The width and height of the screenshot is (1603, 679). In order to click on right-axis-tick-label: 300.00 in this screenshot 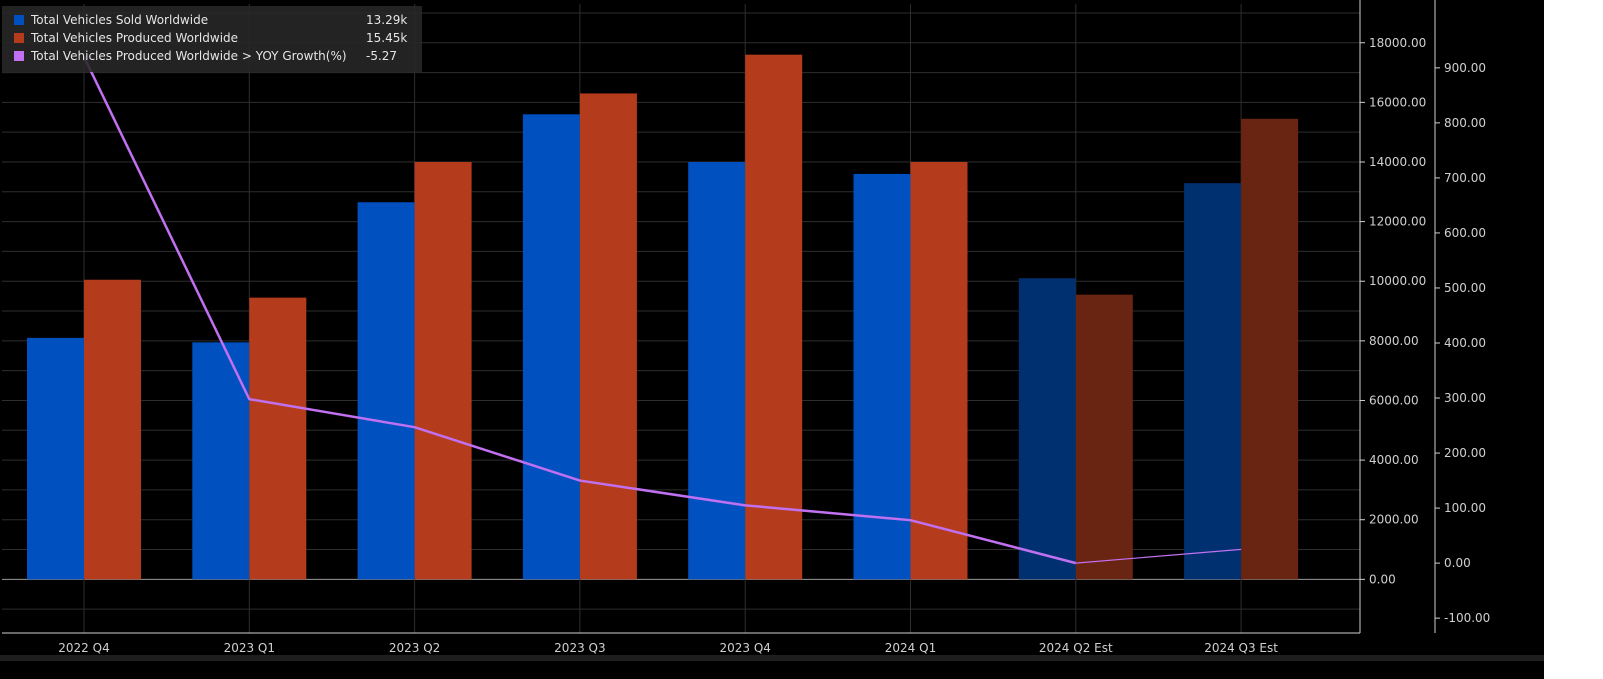, I will do `click(1465, 398)`.